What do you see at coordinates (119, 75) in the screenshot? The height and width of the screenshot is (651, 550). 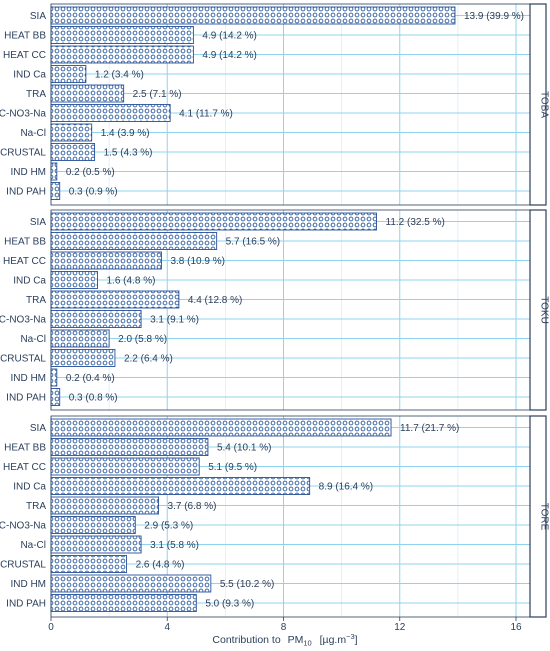 I see `data-label: 1.2 (3.4 %)` at bounding box center [119, 75].